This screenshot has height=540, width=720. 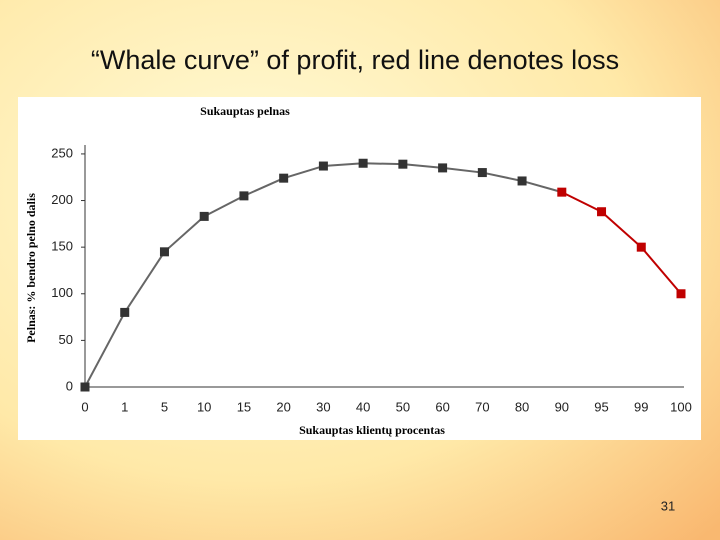 What do you see at coordinates (482, 406) in the screenshot?
I see `x-tick-label: 70` at bounding box center [482, 406].